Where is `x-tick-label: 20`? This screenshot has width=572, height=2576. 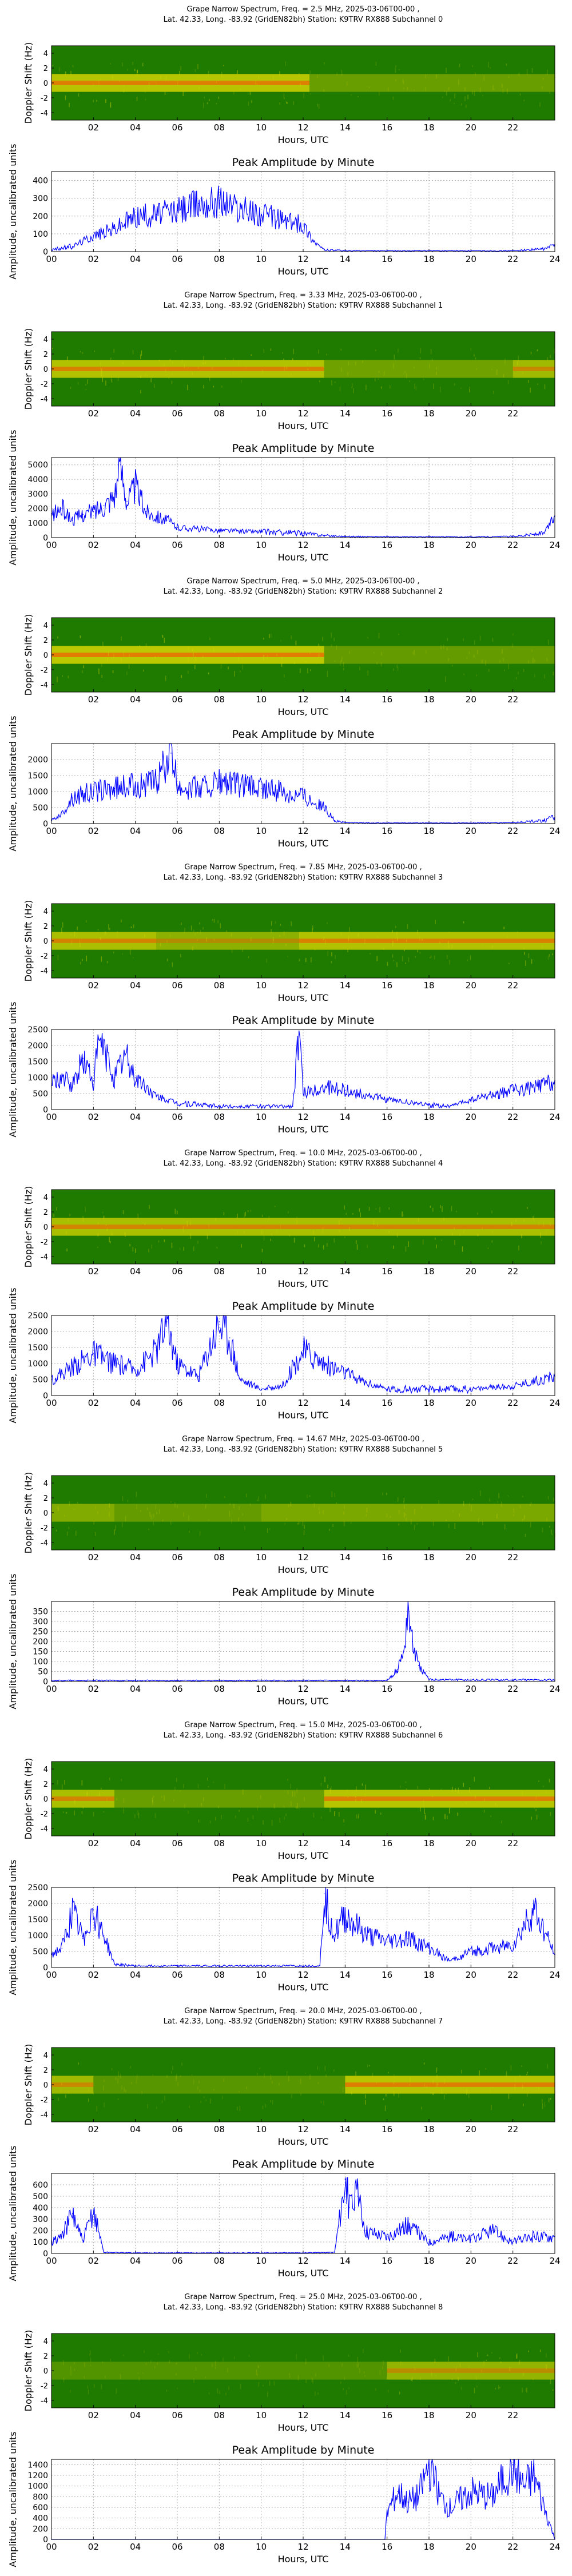 x-tick-label: 20 is located at coordinates (471, 2547).